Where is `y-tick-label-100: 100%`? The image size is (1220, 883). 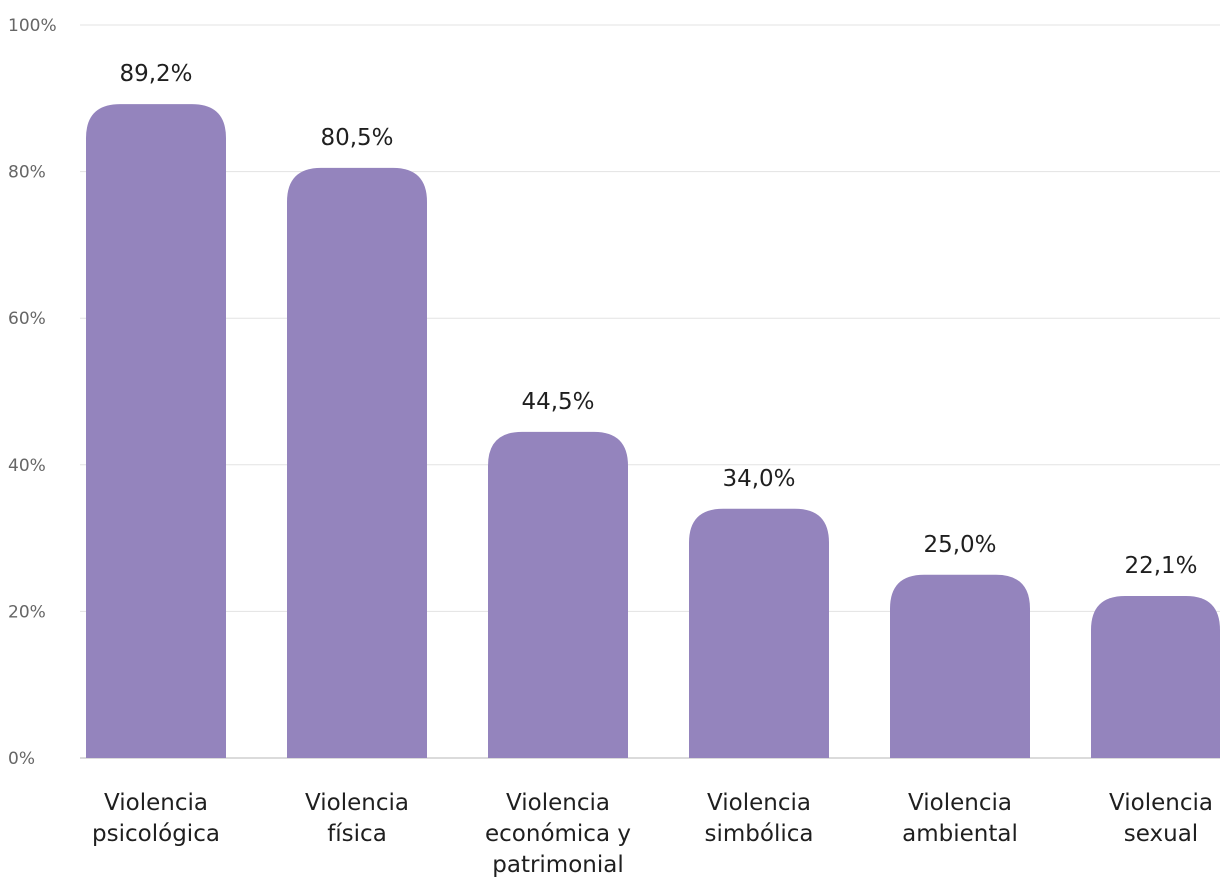
y-tick-label-100: 100% is located at coordinates (32, 26).